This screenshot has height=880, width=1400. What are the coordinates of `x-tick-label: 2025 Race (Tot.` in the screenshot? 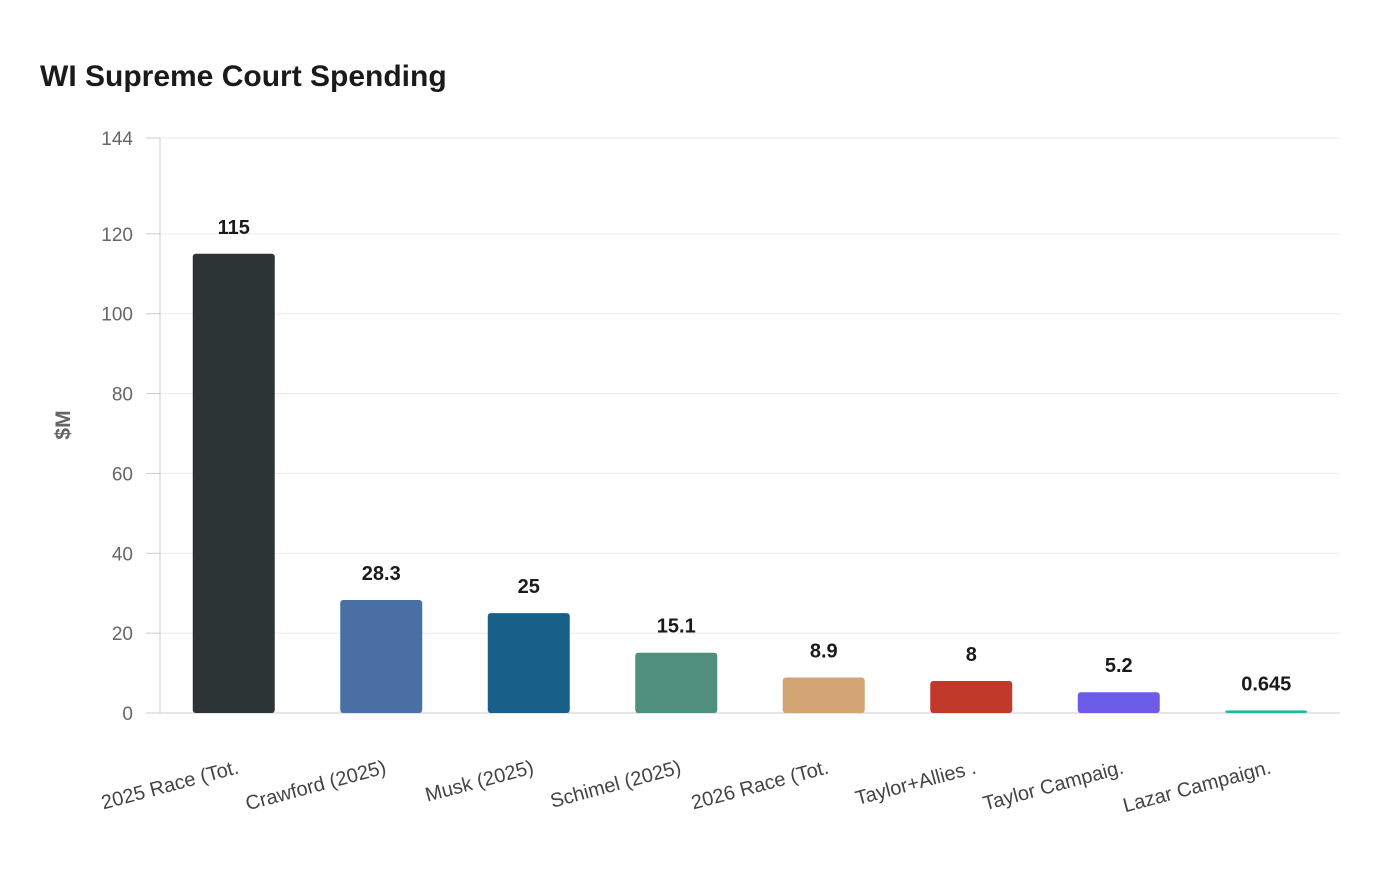 It's located at (170, 786).